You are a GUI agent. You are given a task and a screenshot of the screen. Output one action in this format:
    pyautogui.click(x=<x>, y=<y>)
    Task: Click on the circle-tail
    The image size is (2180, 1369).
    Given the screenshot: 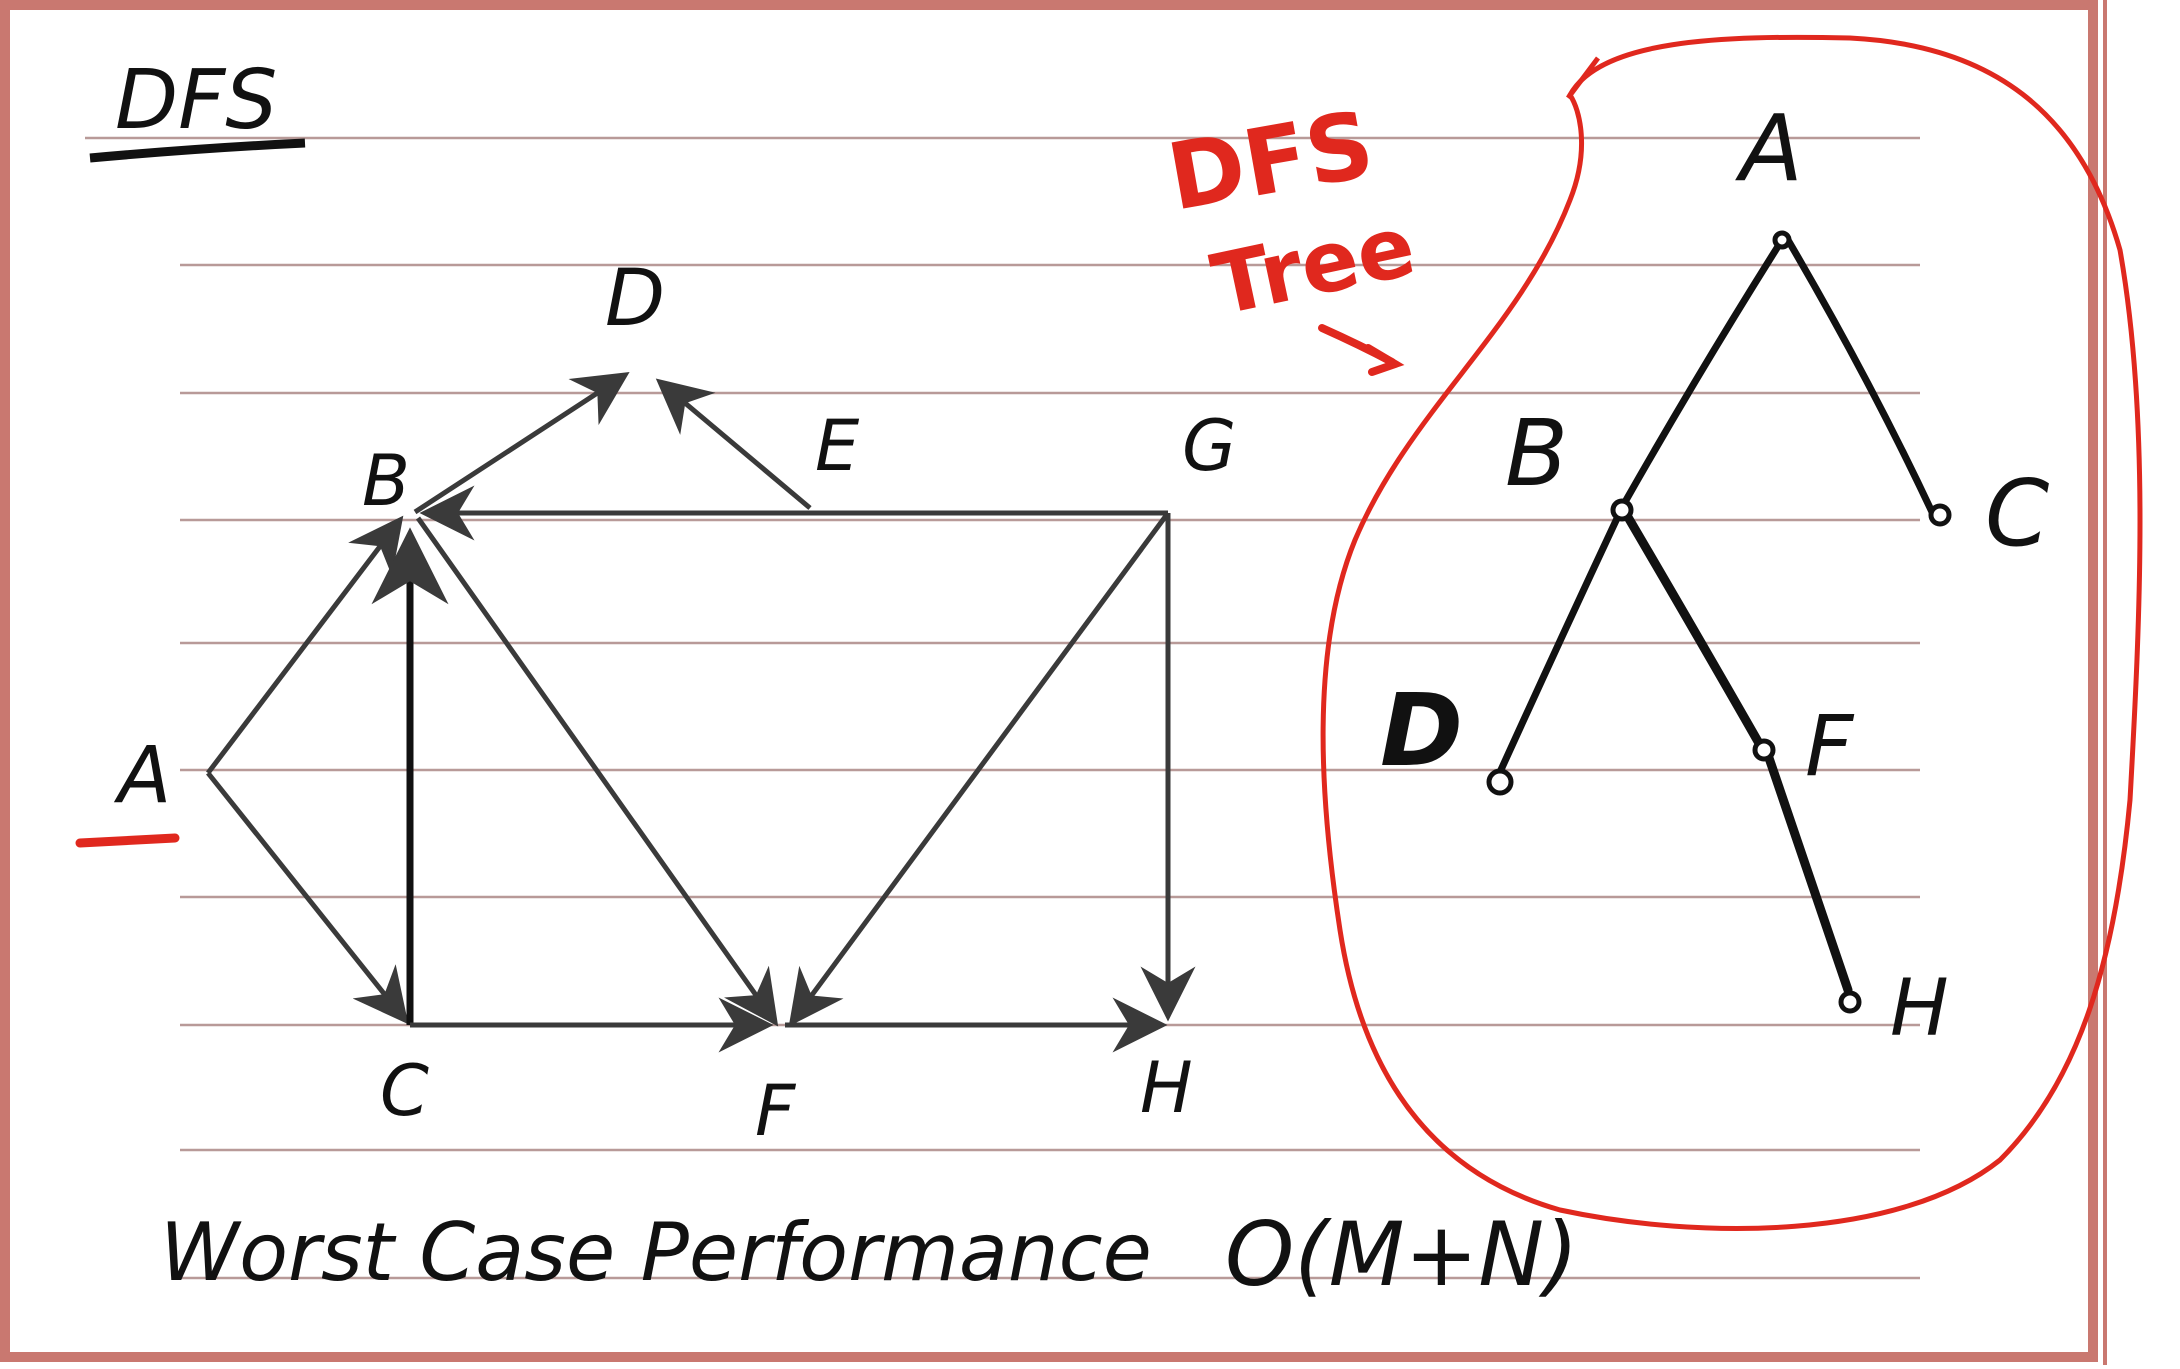 What is the action you would take?
    pyautogui.click(x=1583, y=78)
    